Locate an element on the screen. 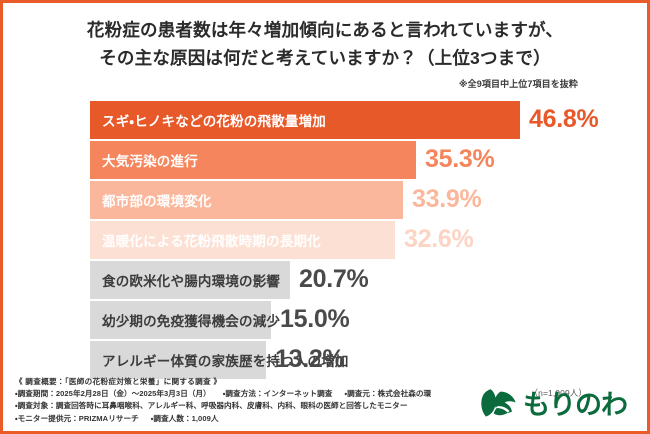 This screenshot has width=650, height=434. leaf-icon is located at coordinates (498, 405).